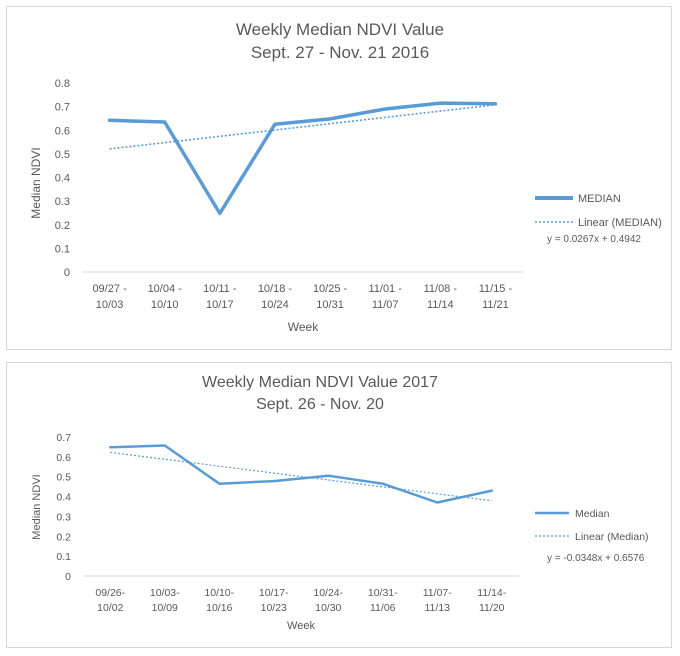  Describe the element at coordinates (62, 84) in the screenshot. I see `y-tick-label: 0.8` at that location.